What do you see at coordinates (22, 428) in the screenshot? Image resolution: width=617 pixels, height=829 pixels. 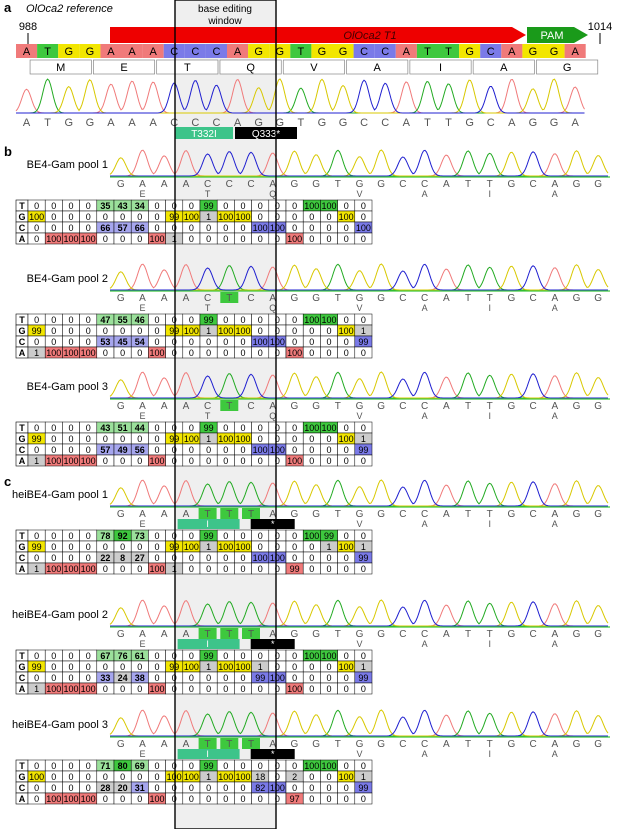 I see `table-row-header: T` at bounding box center [22, 428].